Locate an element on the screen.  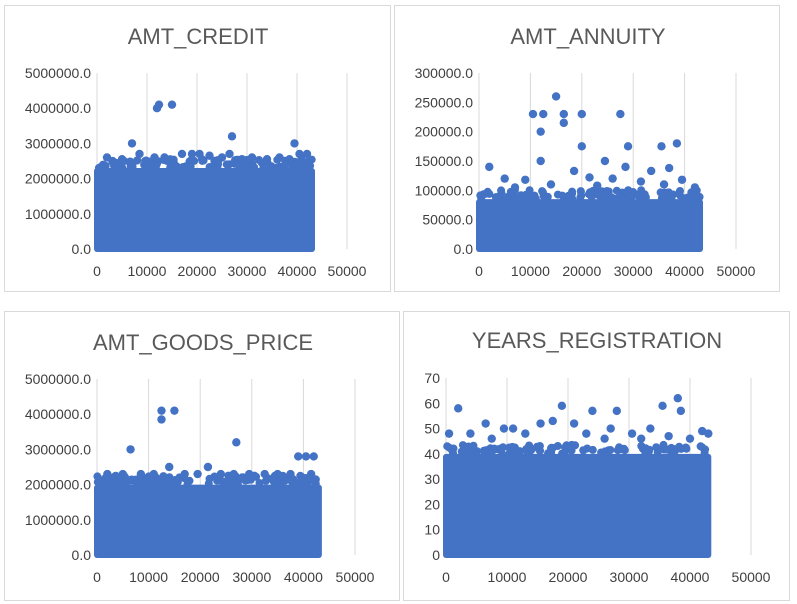
y-tick-label: 2000000.0 is located at coordinates (58, 485).